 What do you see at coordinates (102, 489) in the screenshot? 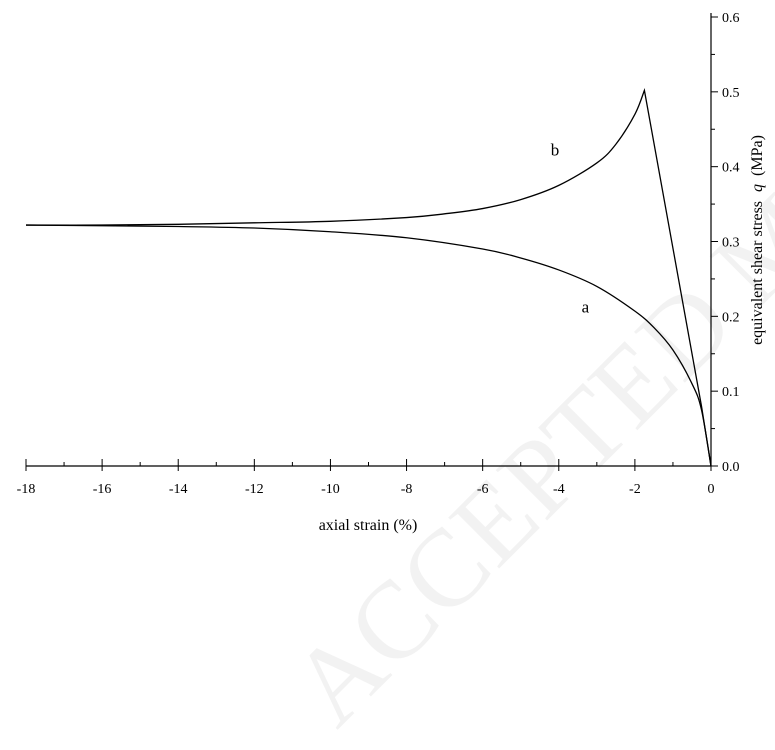
I see `x-tick-label: -16` at bounding box center [102, 489].